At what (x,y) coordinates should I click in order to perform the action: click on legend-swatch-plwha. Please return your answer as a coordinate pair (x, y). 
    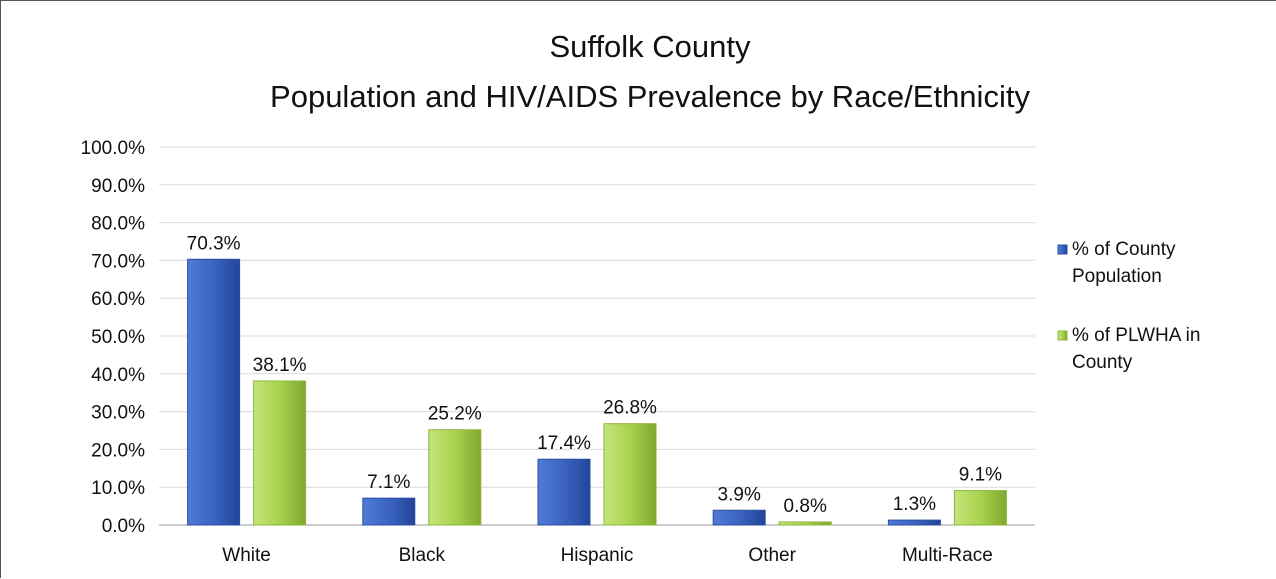
    Looking at the image, I should click on (1062, 335).